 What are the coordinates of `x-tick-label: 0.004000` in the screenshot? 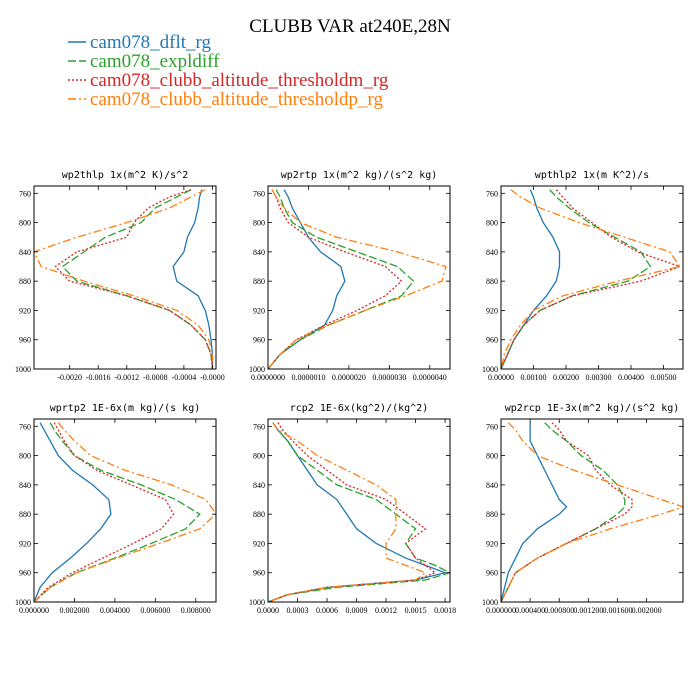 It's located at (115, 610).